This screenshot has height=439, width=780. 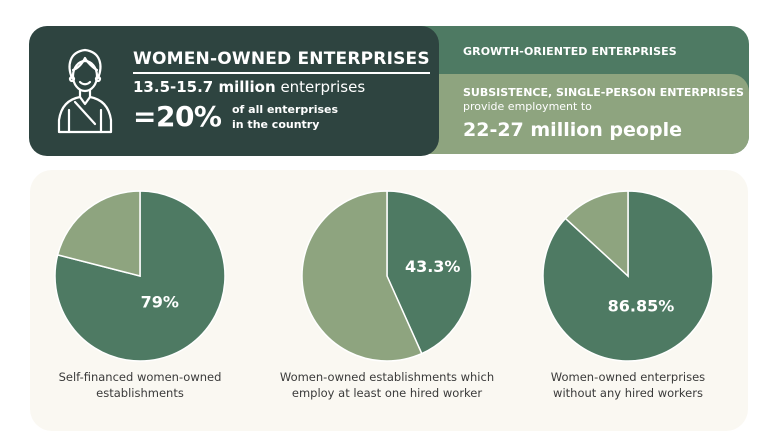 I want to click on pie-caption-1-line2: establishments, so click(x=140, y=393).